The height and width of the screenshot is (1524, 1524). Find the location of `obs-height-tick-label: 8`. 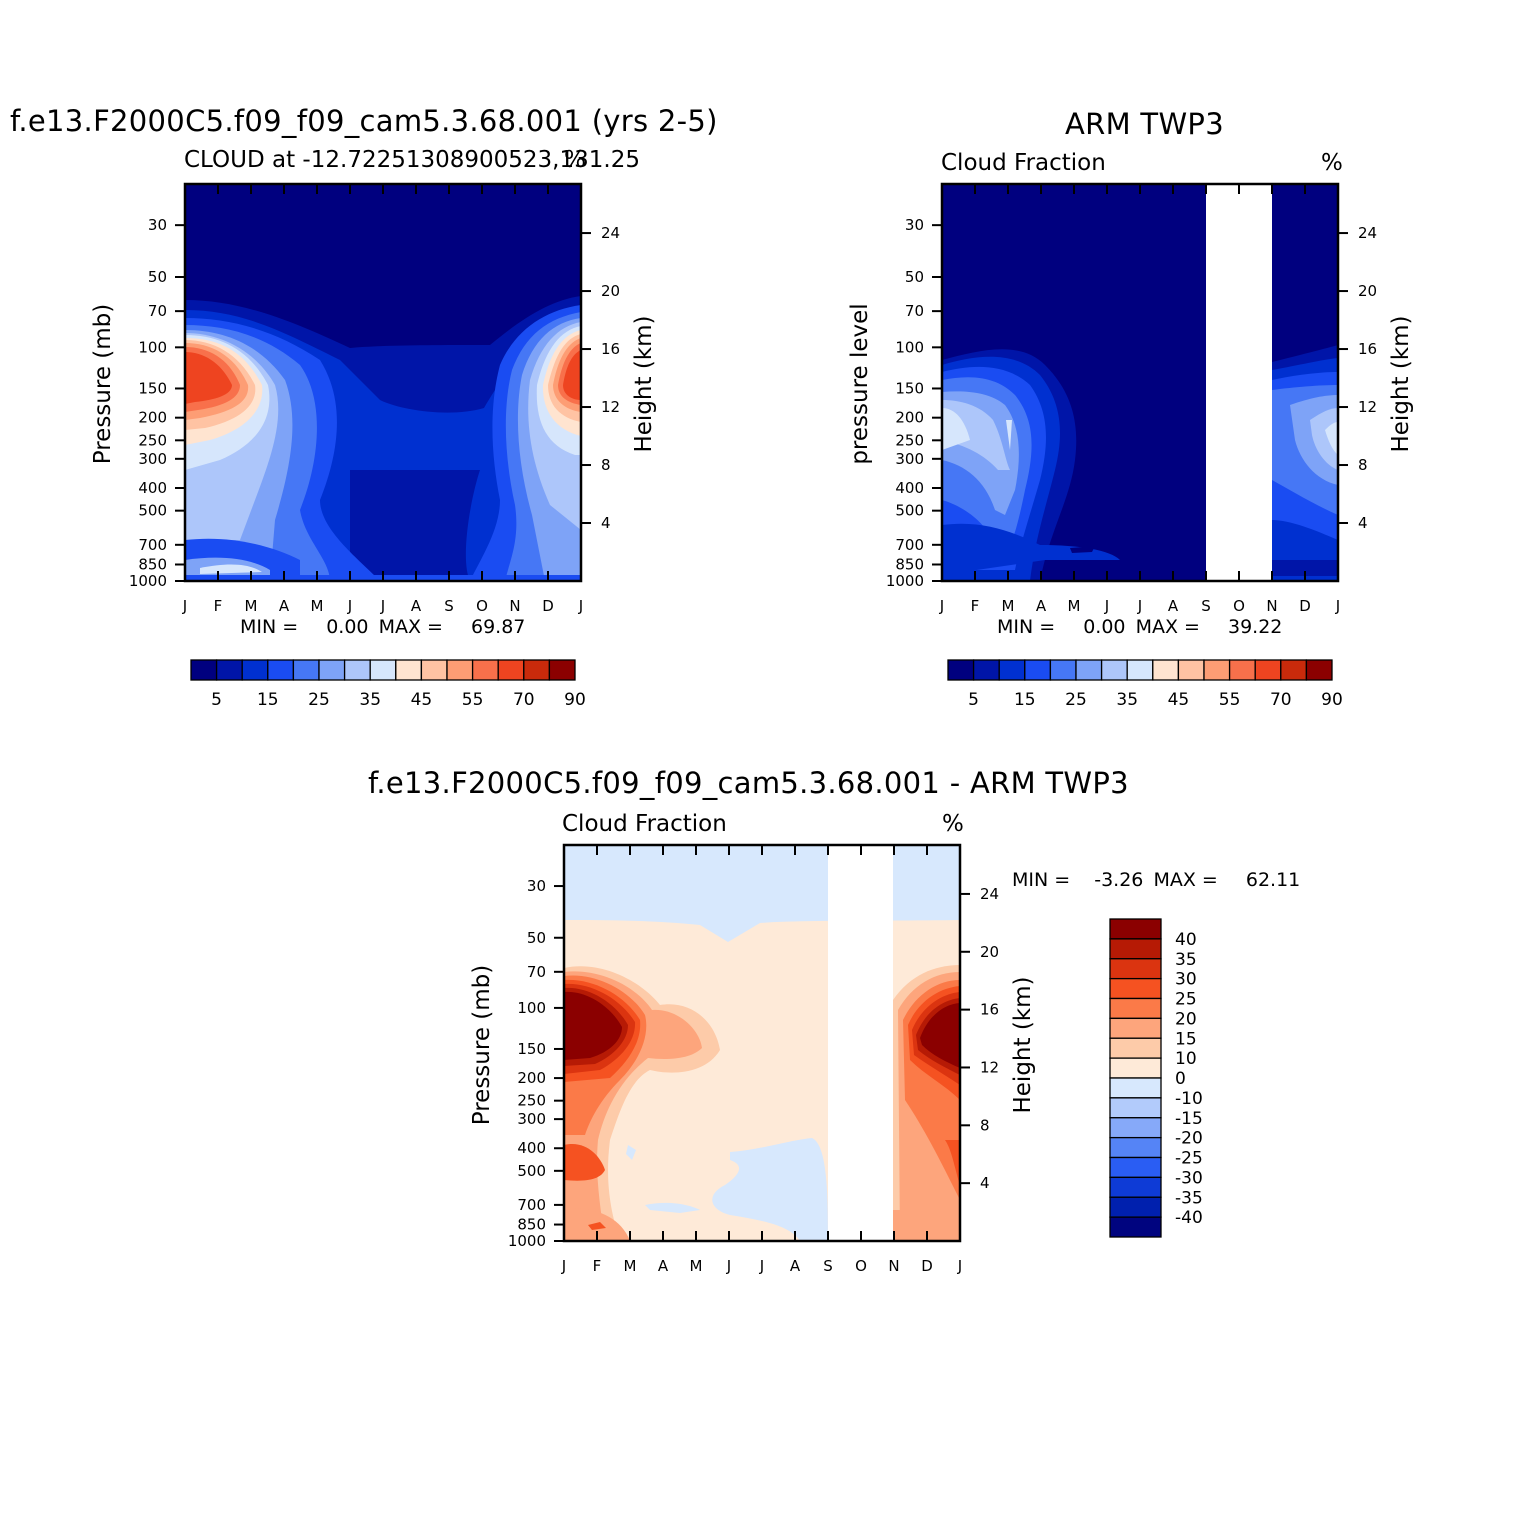

obs-height-tick-label: 8 is located at coordinates (1363, 465).